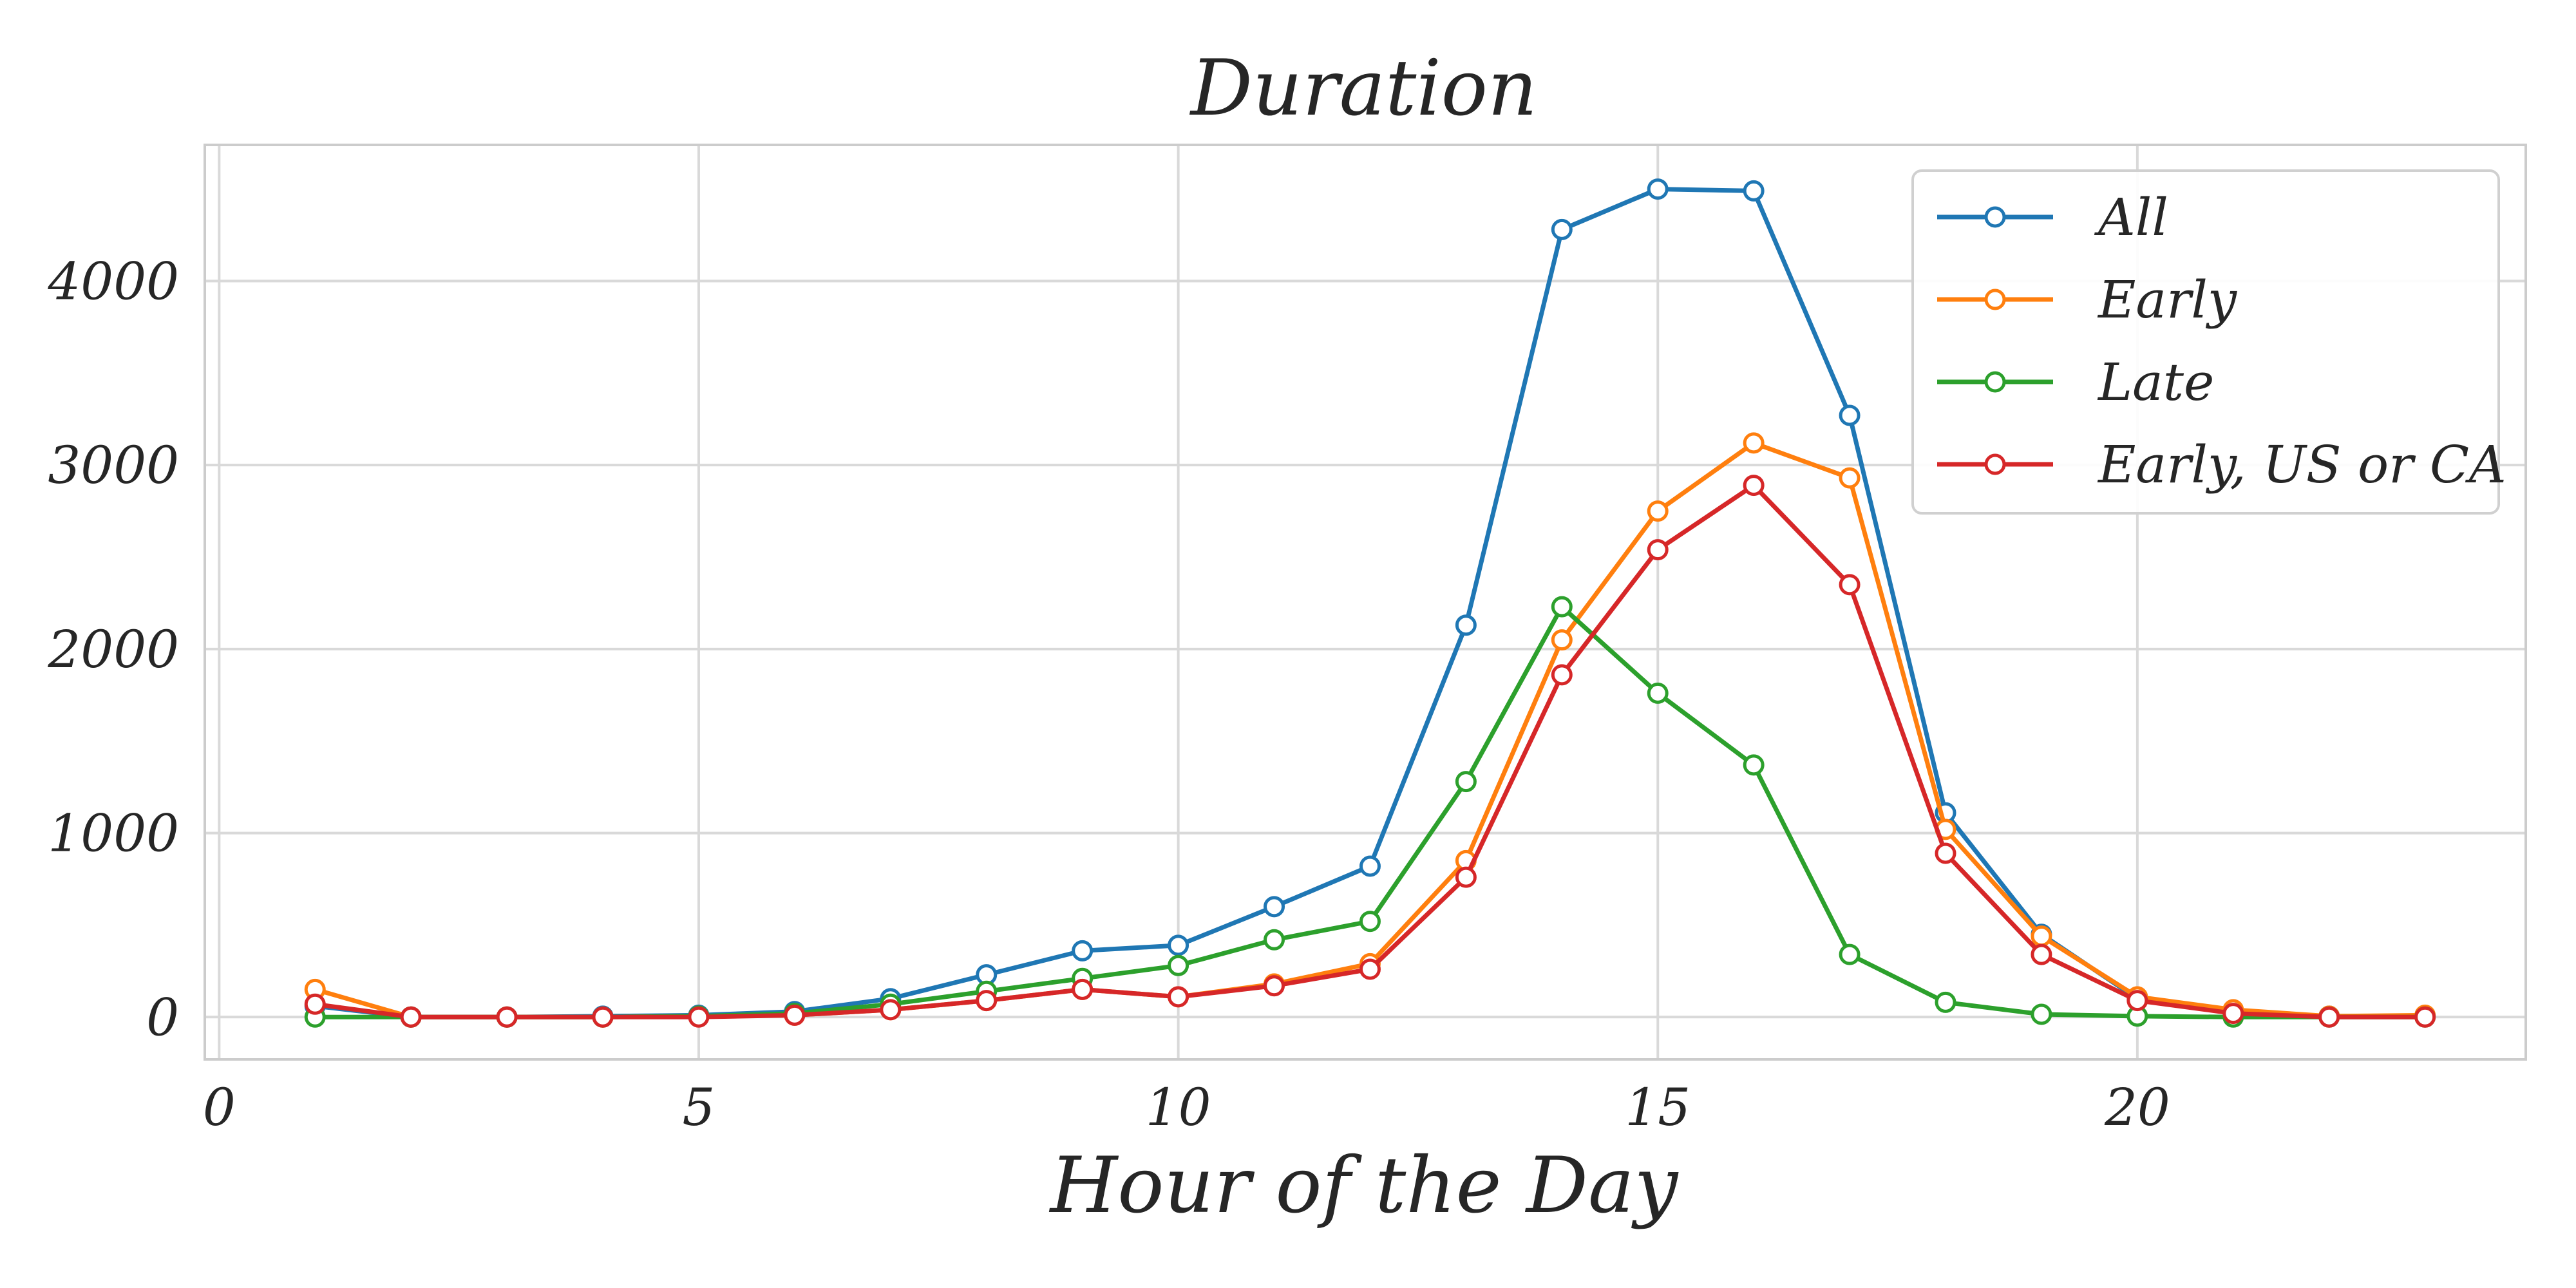 Image resolution: width=2576 pixels, height=1288 pixels. I want to click on x-tick-label: 10, so click(1178, 1107).